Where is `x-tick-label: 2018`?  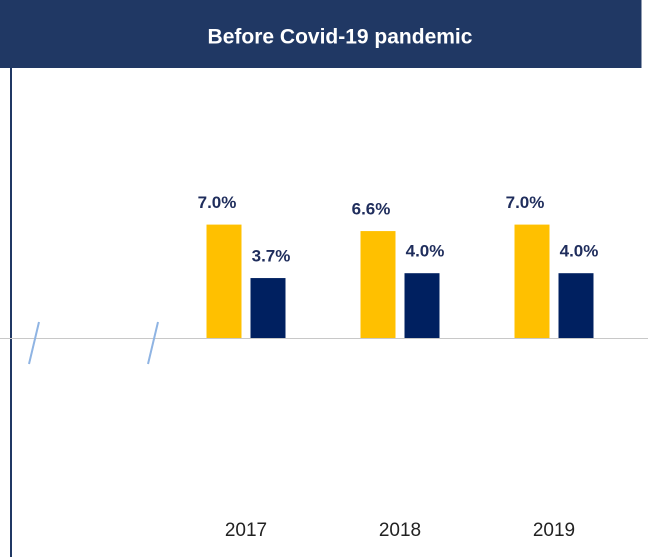 x-tick-label: 2018 is located at coordinates (400, 530).